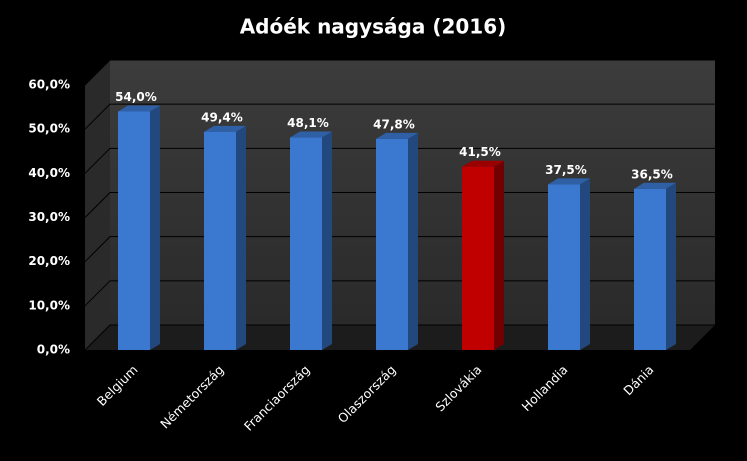 The height and width of the screenshot is (461, 747). I want to click on y-tick-label: 10,0%, so click(49, 305).